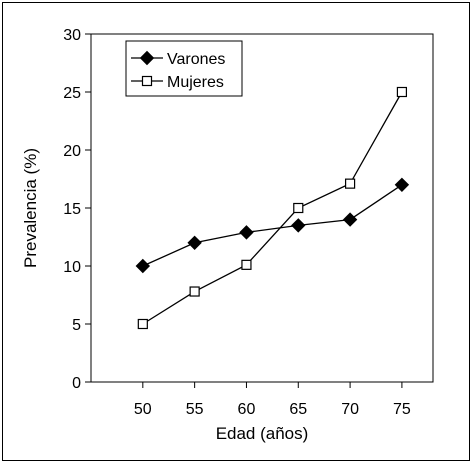 The image size is (474, 465). I want to click on x-axis-title: Edad (años), so click(262, 433).